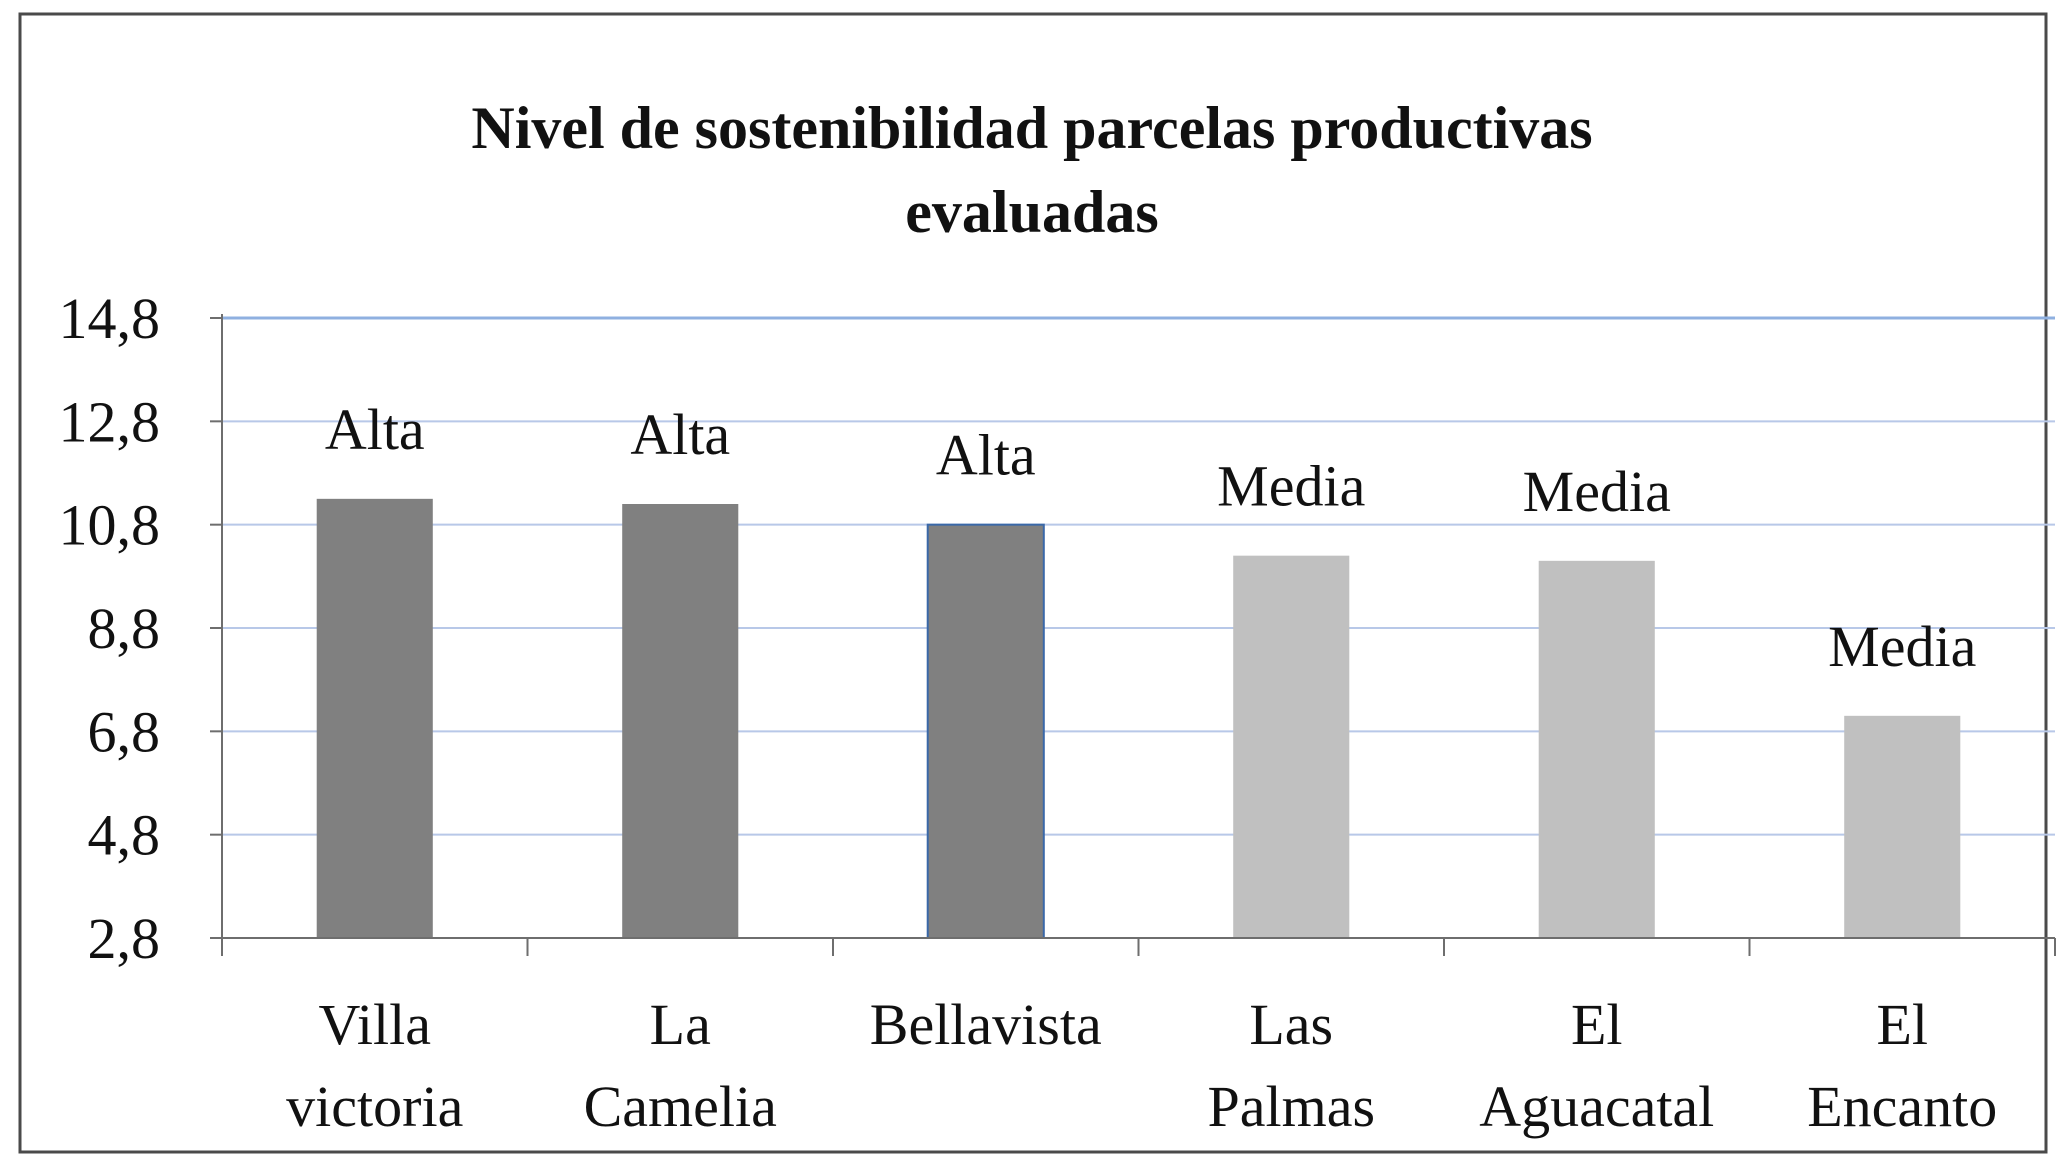  What do you see at coordinates (110, 318) in the screenshot?
I see `y-tick-label: 14,8` at bounding box center [110, 318].